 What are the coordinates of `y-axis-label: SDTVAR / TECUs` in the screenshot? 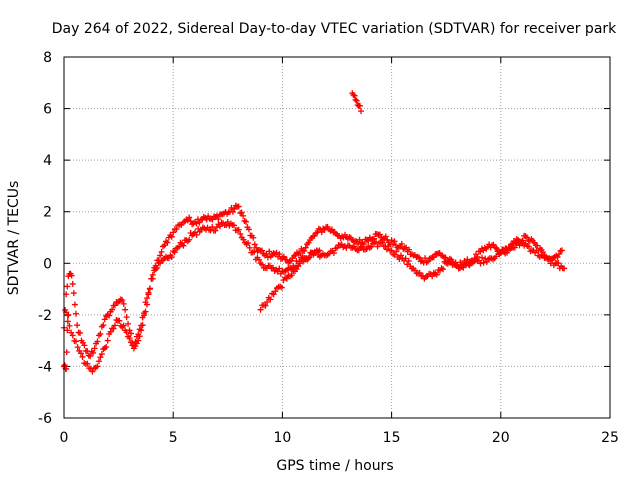 It's located at (14, 238).